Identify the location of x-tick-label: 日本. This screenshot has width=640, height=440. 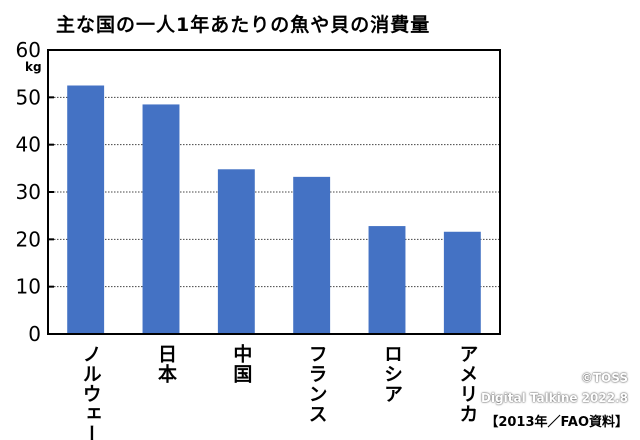
(166, 364).